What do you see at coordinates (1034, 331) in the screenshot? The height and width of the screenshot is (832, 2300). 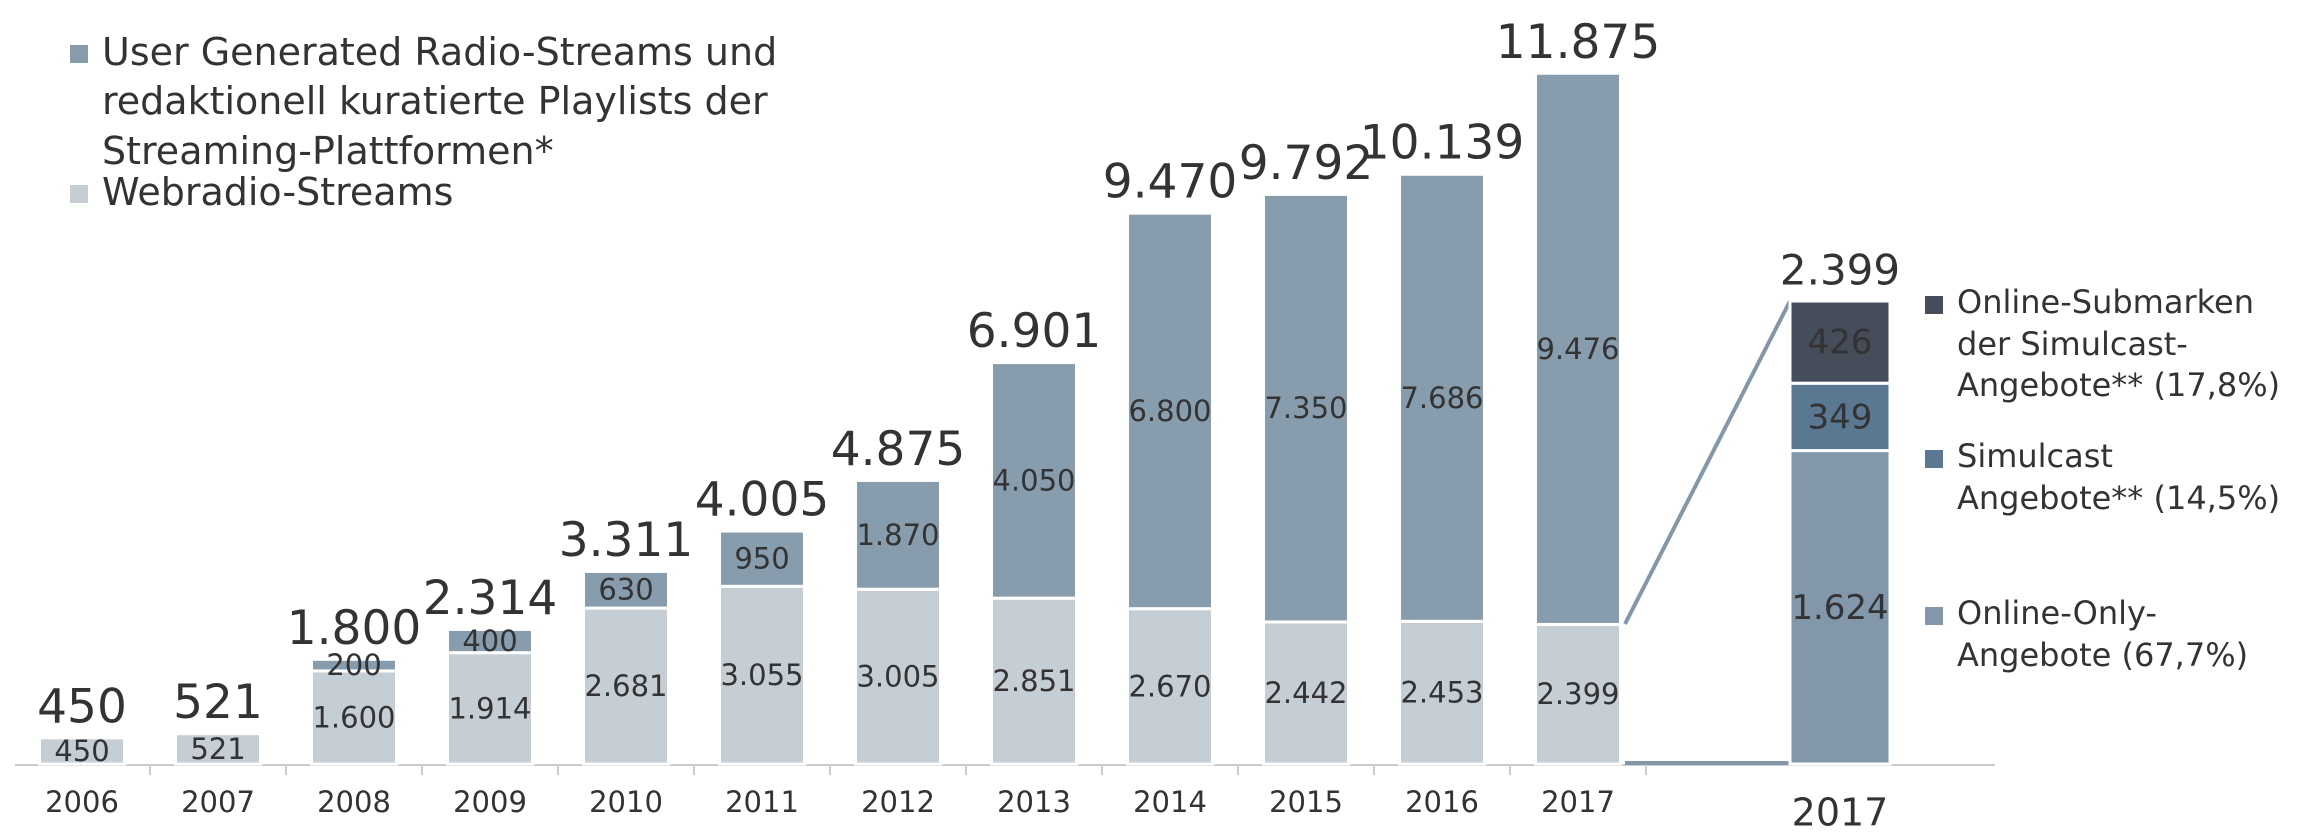 I see `total-label: 6.901` at bounding box center [1034, 331].